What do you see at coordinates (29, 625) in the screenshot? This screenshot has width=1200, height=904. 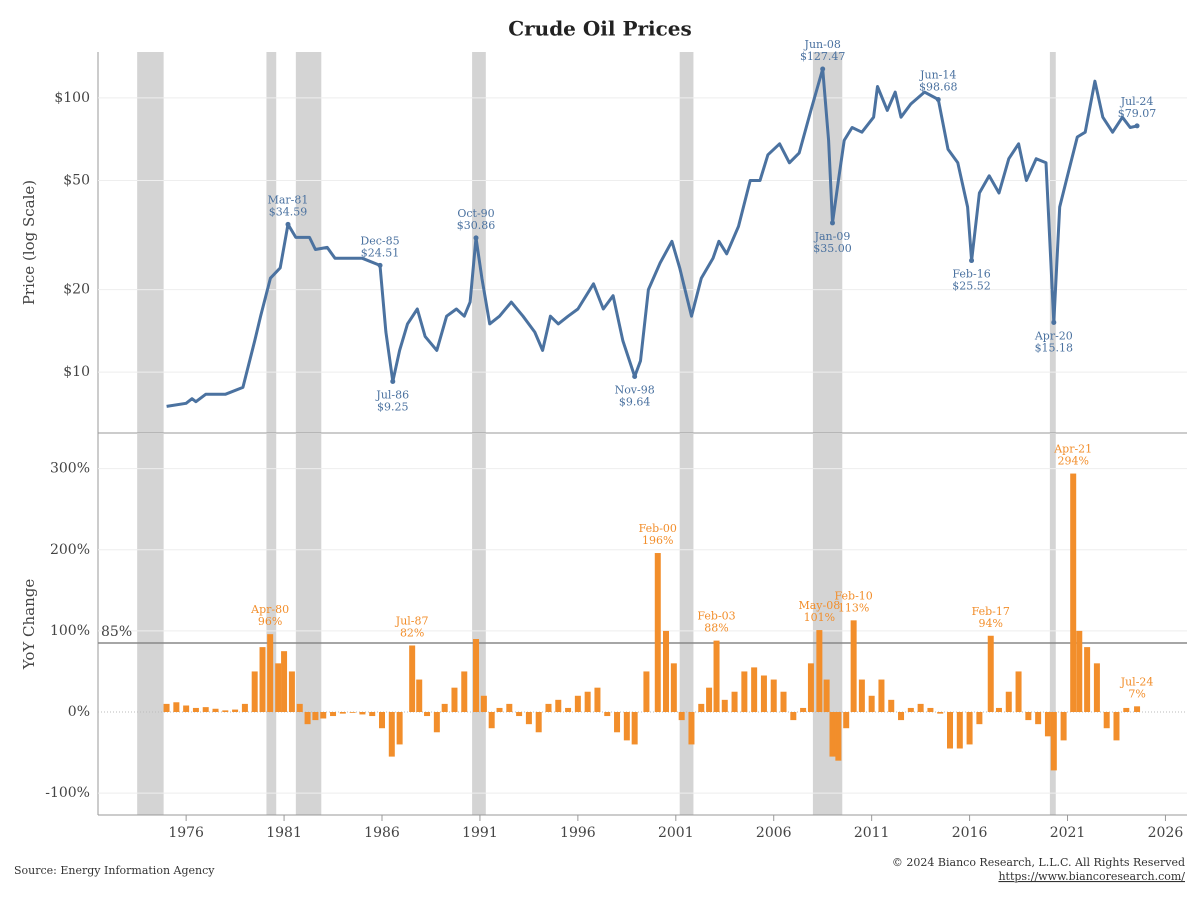 I see `y-axis-label: YoY Change` at bounding box center [29, 625].